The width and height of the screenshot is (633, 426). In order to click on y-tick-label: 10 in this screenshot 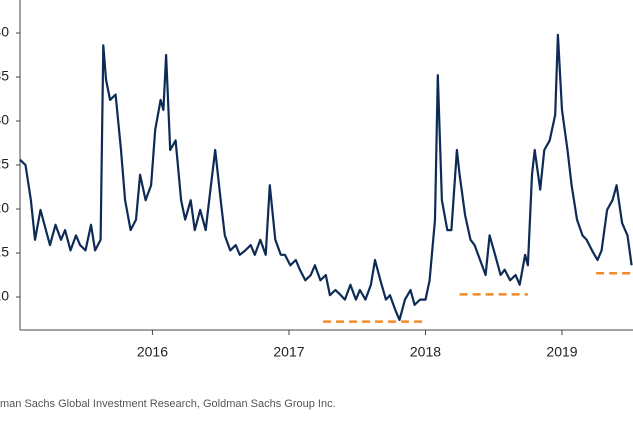, I will do `click(4, 296)`.